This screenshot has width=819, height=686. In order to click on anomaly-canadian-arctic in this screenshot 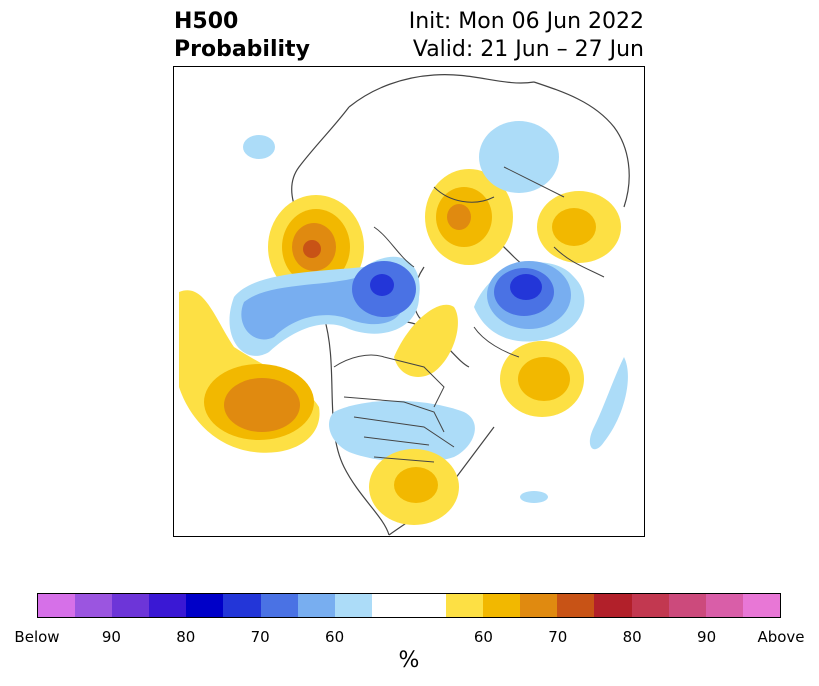, I will do `click(426, 340)`.